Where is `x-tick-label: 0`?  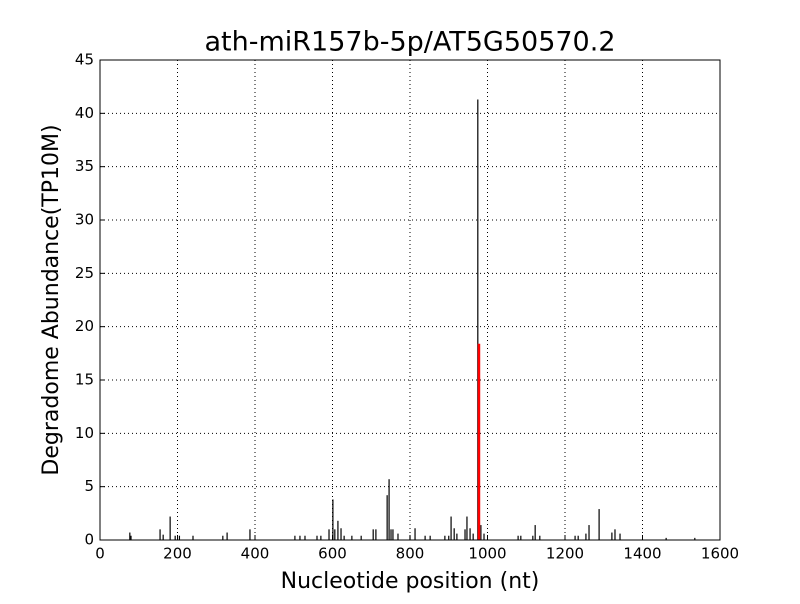
x-tick-label: 0 is located at coordinates (100, 554).